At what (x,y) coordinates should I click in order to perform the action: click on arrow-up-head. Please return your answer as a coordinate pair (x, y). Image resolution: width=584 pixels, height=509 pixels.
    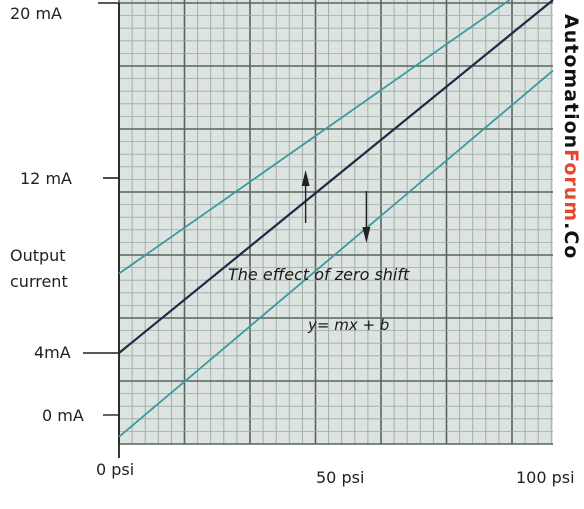
    Looking at the image, I should click on (305, 178).